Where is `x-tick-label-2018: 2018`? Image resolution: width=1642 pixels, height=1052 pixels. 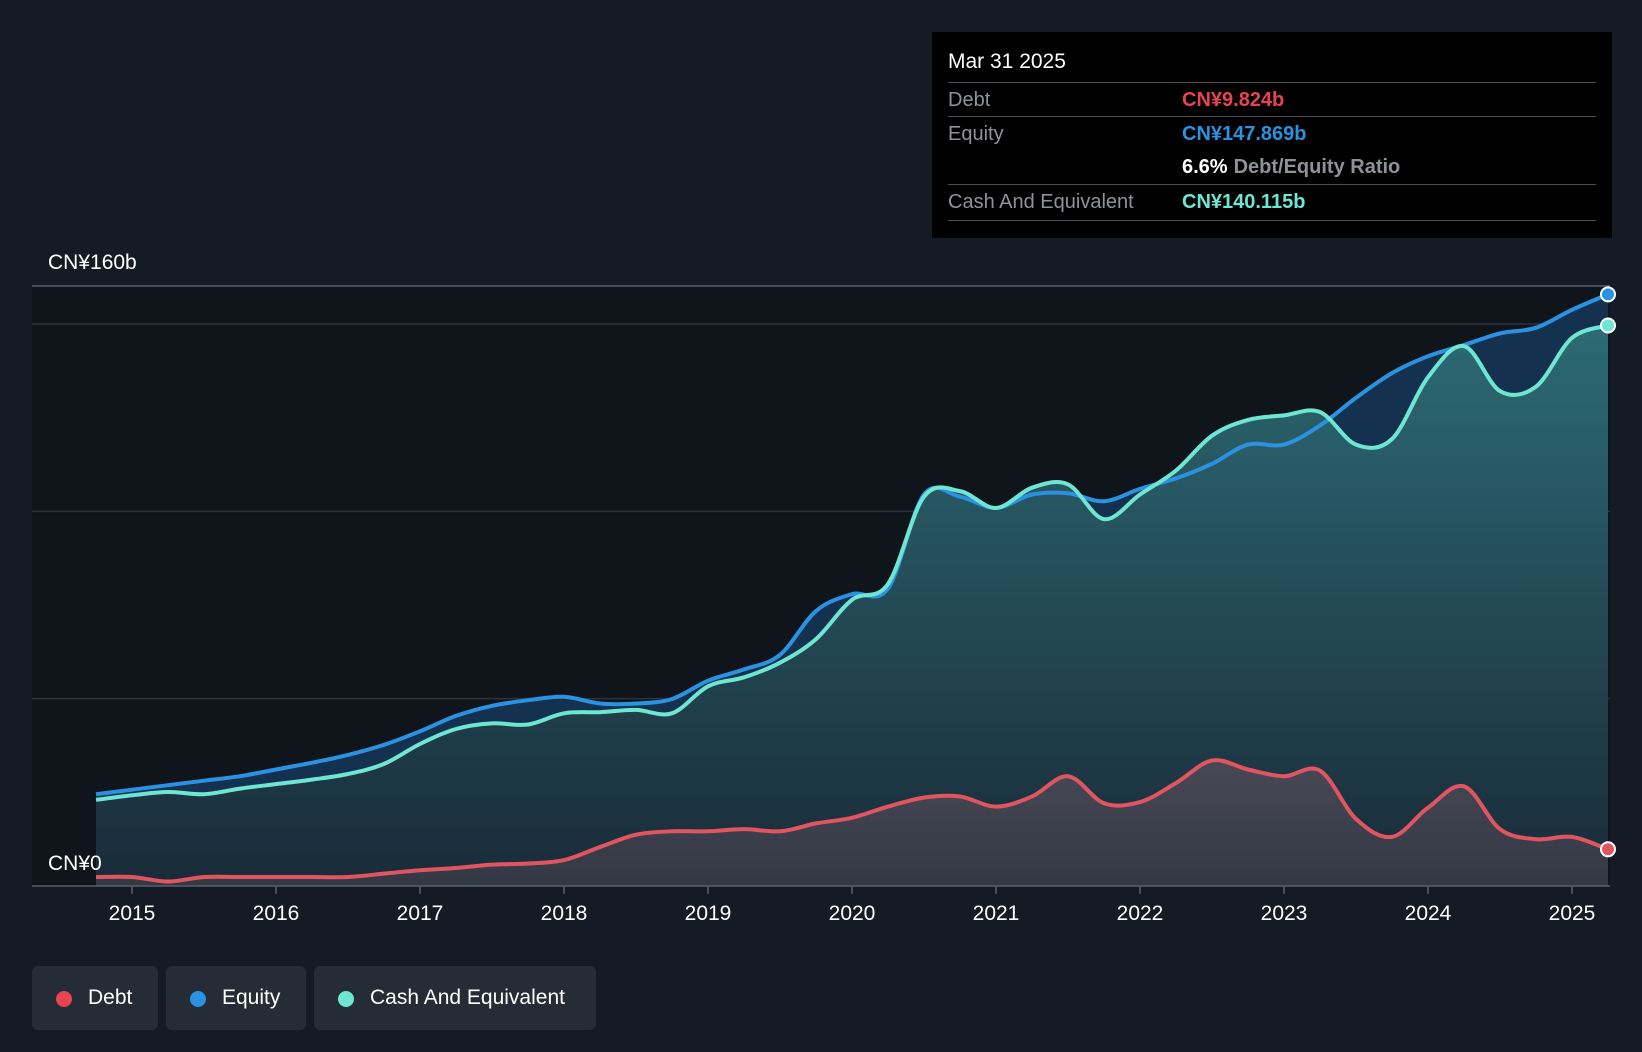 x-tick-label-2018: 2018 is located at coordinates (564, 913).